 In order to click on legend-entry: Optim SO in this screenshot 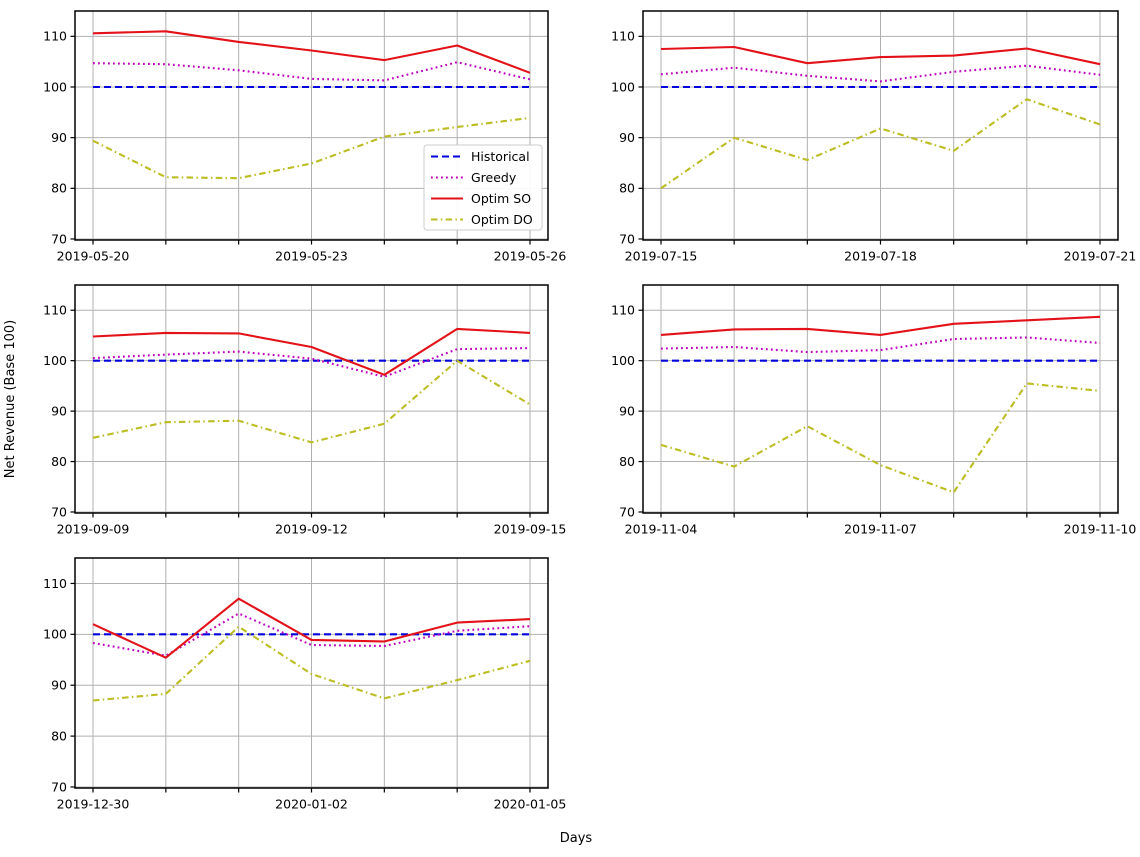, I will do `click(481, 198)`.